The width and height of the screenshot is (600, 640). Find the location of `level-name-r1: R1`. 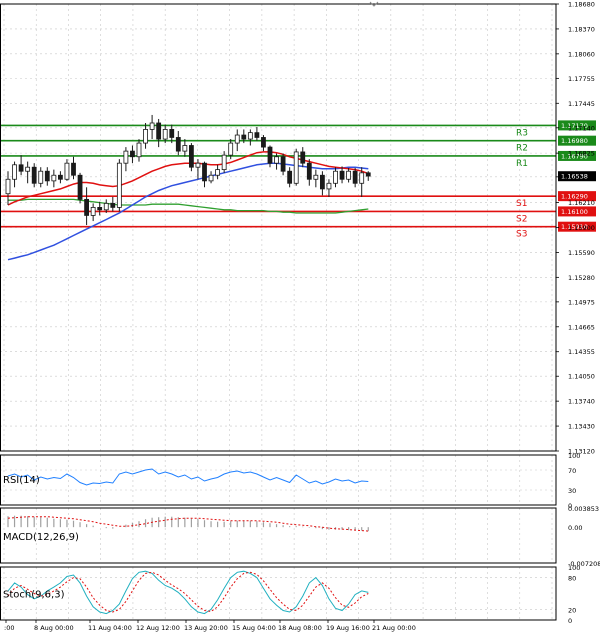

level-name-r1: R1 is located at coordinates (522, 164).